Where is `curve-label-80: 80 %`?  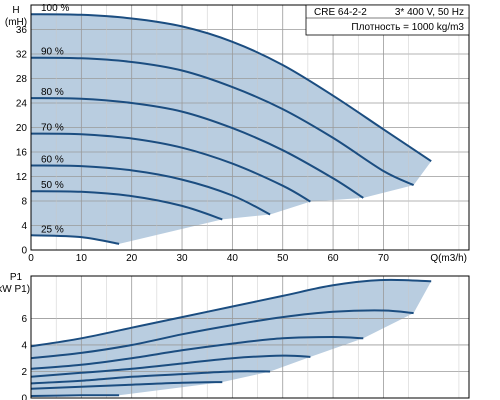 curve-label-80: 80 % is located at coordinates (52, 92).